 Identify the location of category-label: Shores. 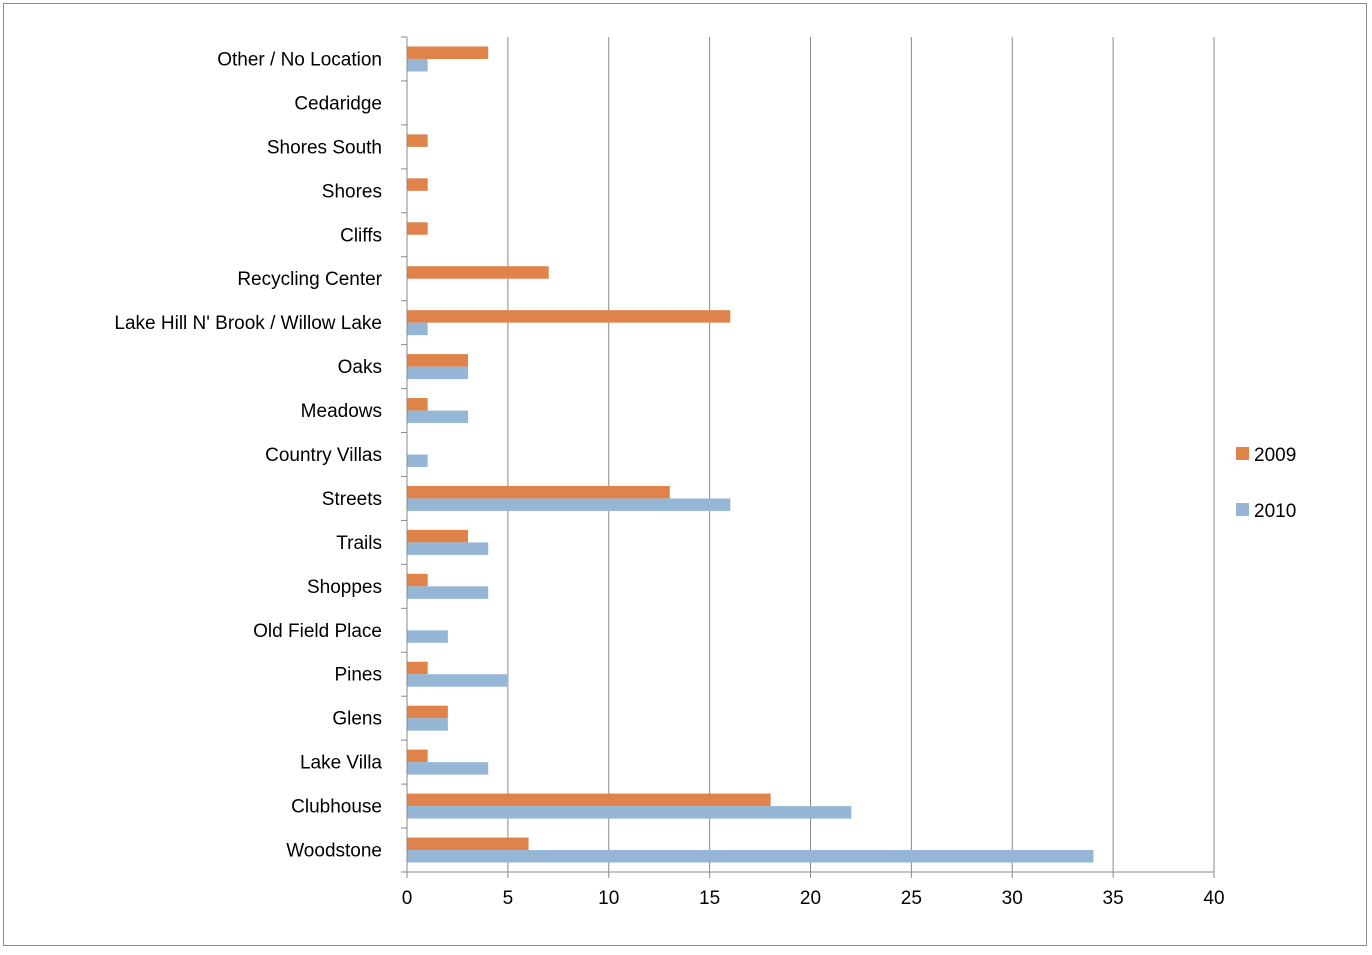
(352, 191).